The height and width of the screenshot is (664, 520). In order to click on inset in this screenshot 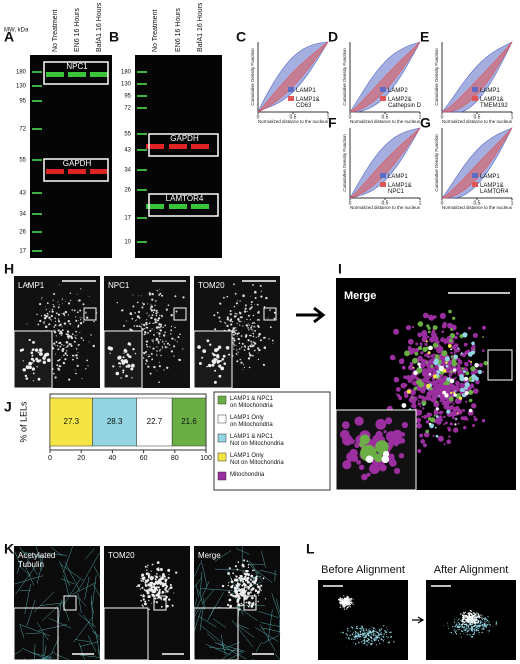, I will do `click(36, 634)`.